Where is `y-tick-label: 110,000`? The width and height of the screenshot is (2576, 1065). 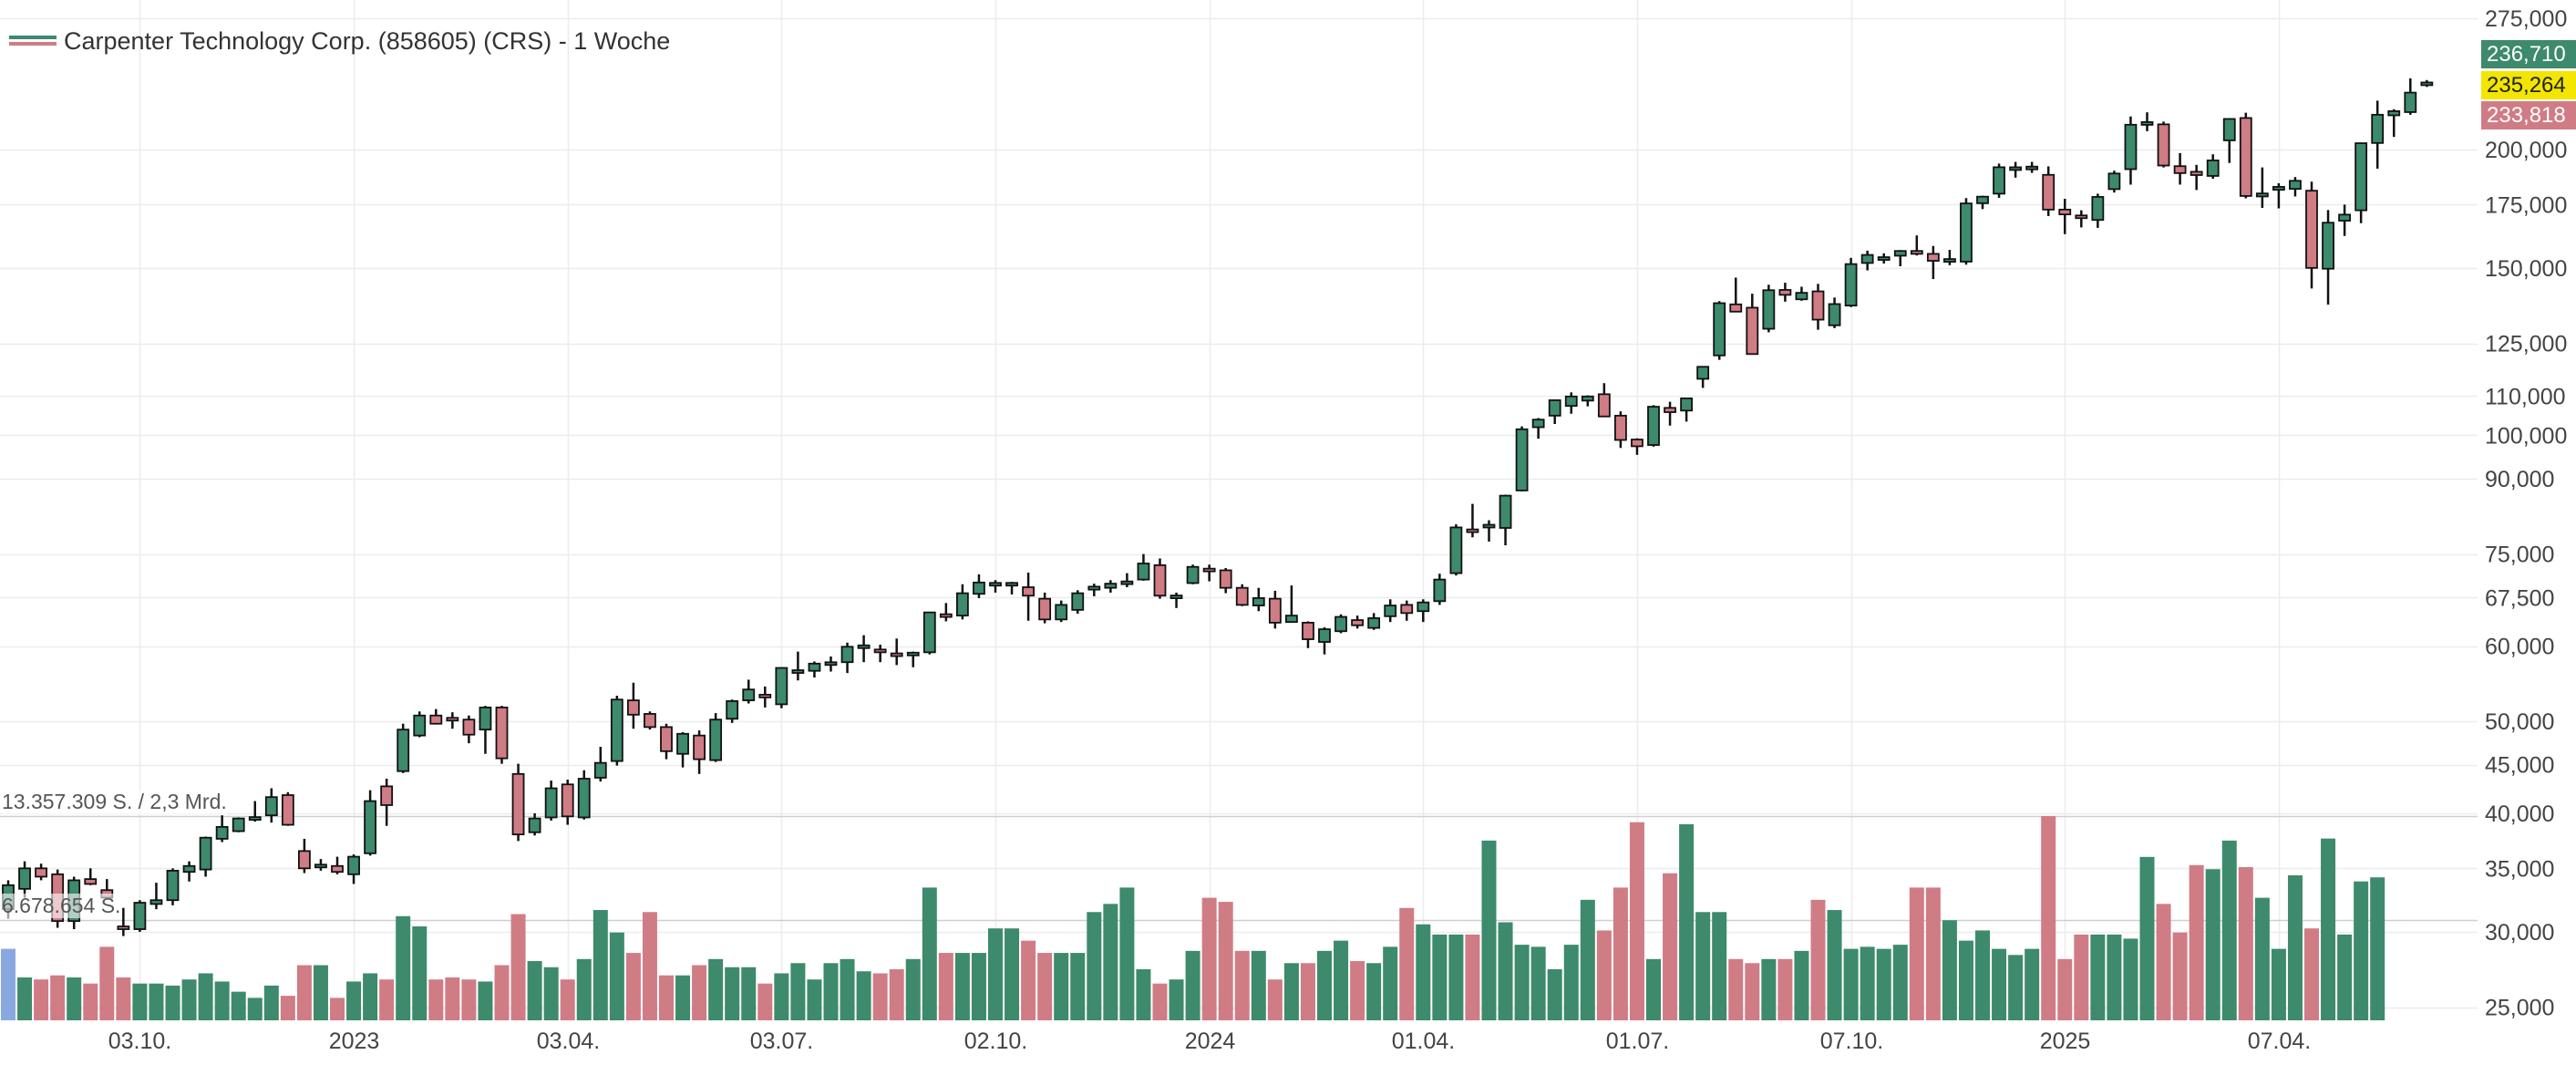 y-tick-label: 110,000 is located at coordinates (2525, 396).